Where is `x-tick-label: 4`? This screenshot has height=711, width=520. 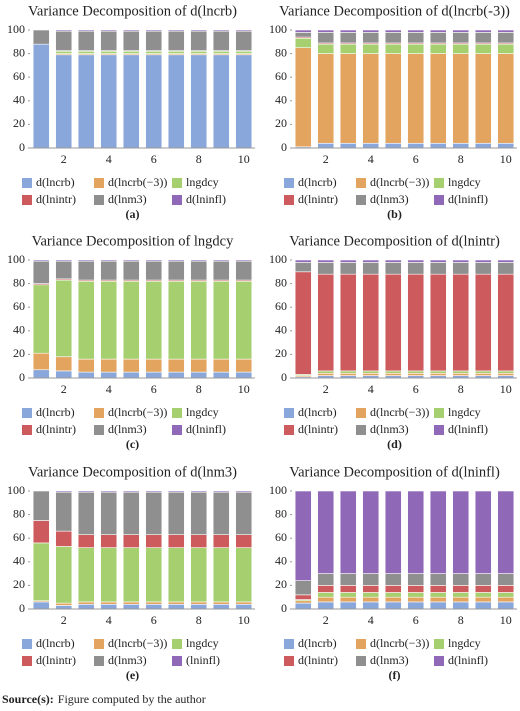 x-tick-label: 4 is located at coordinates (109, 620).